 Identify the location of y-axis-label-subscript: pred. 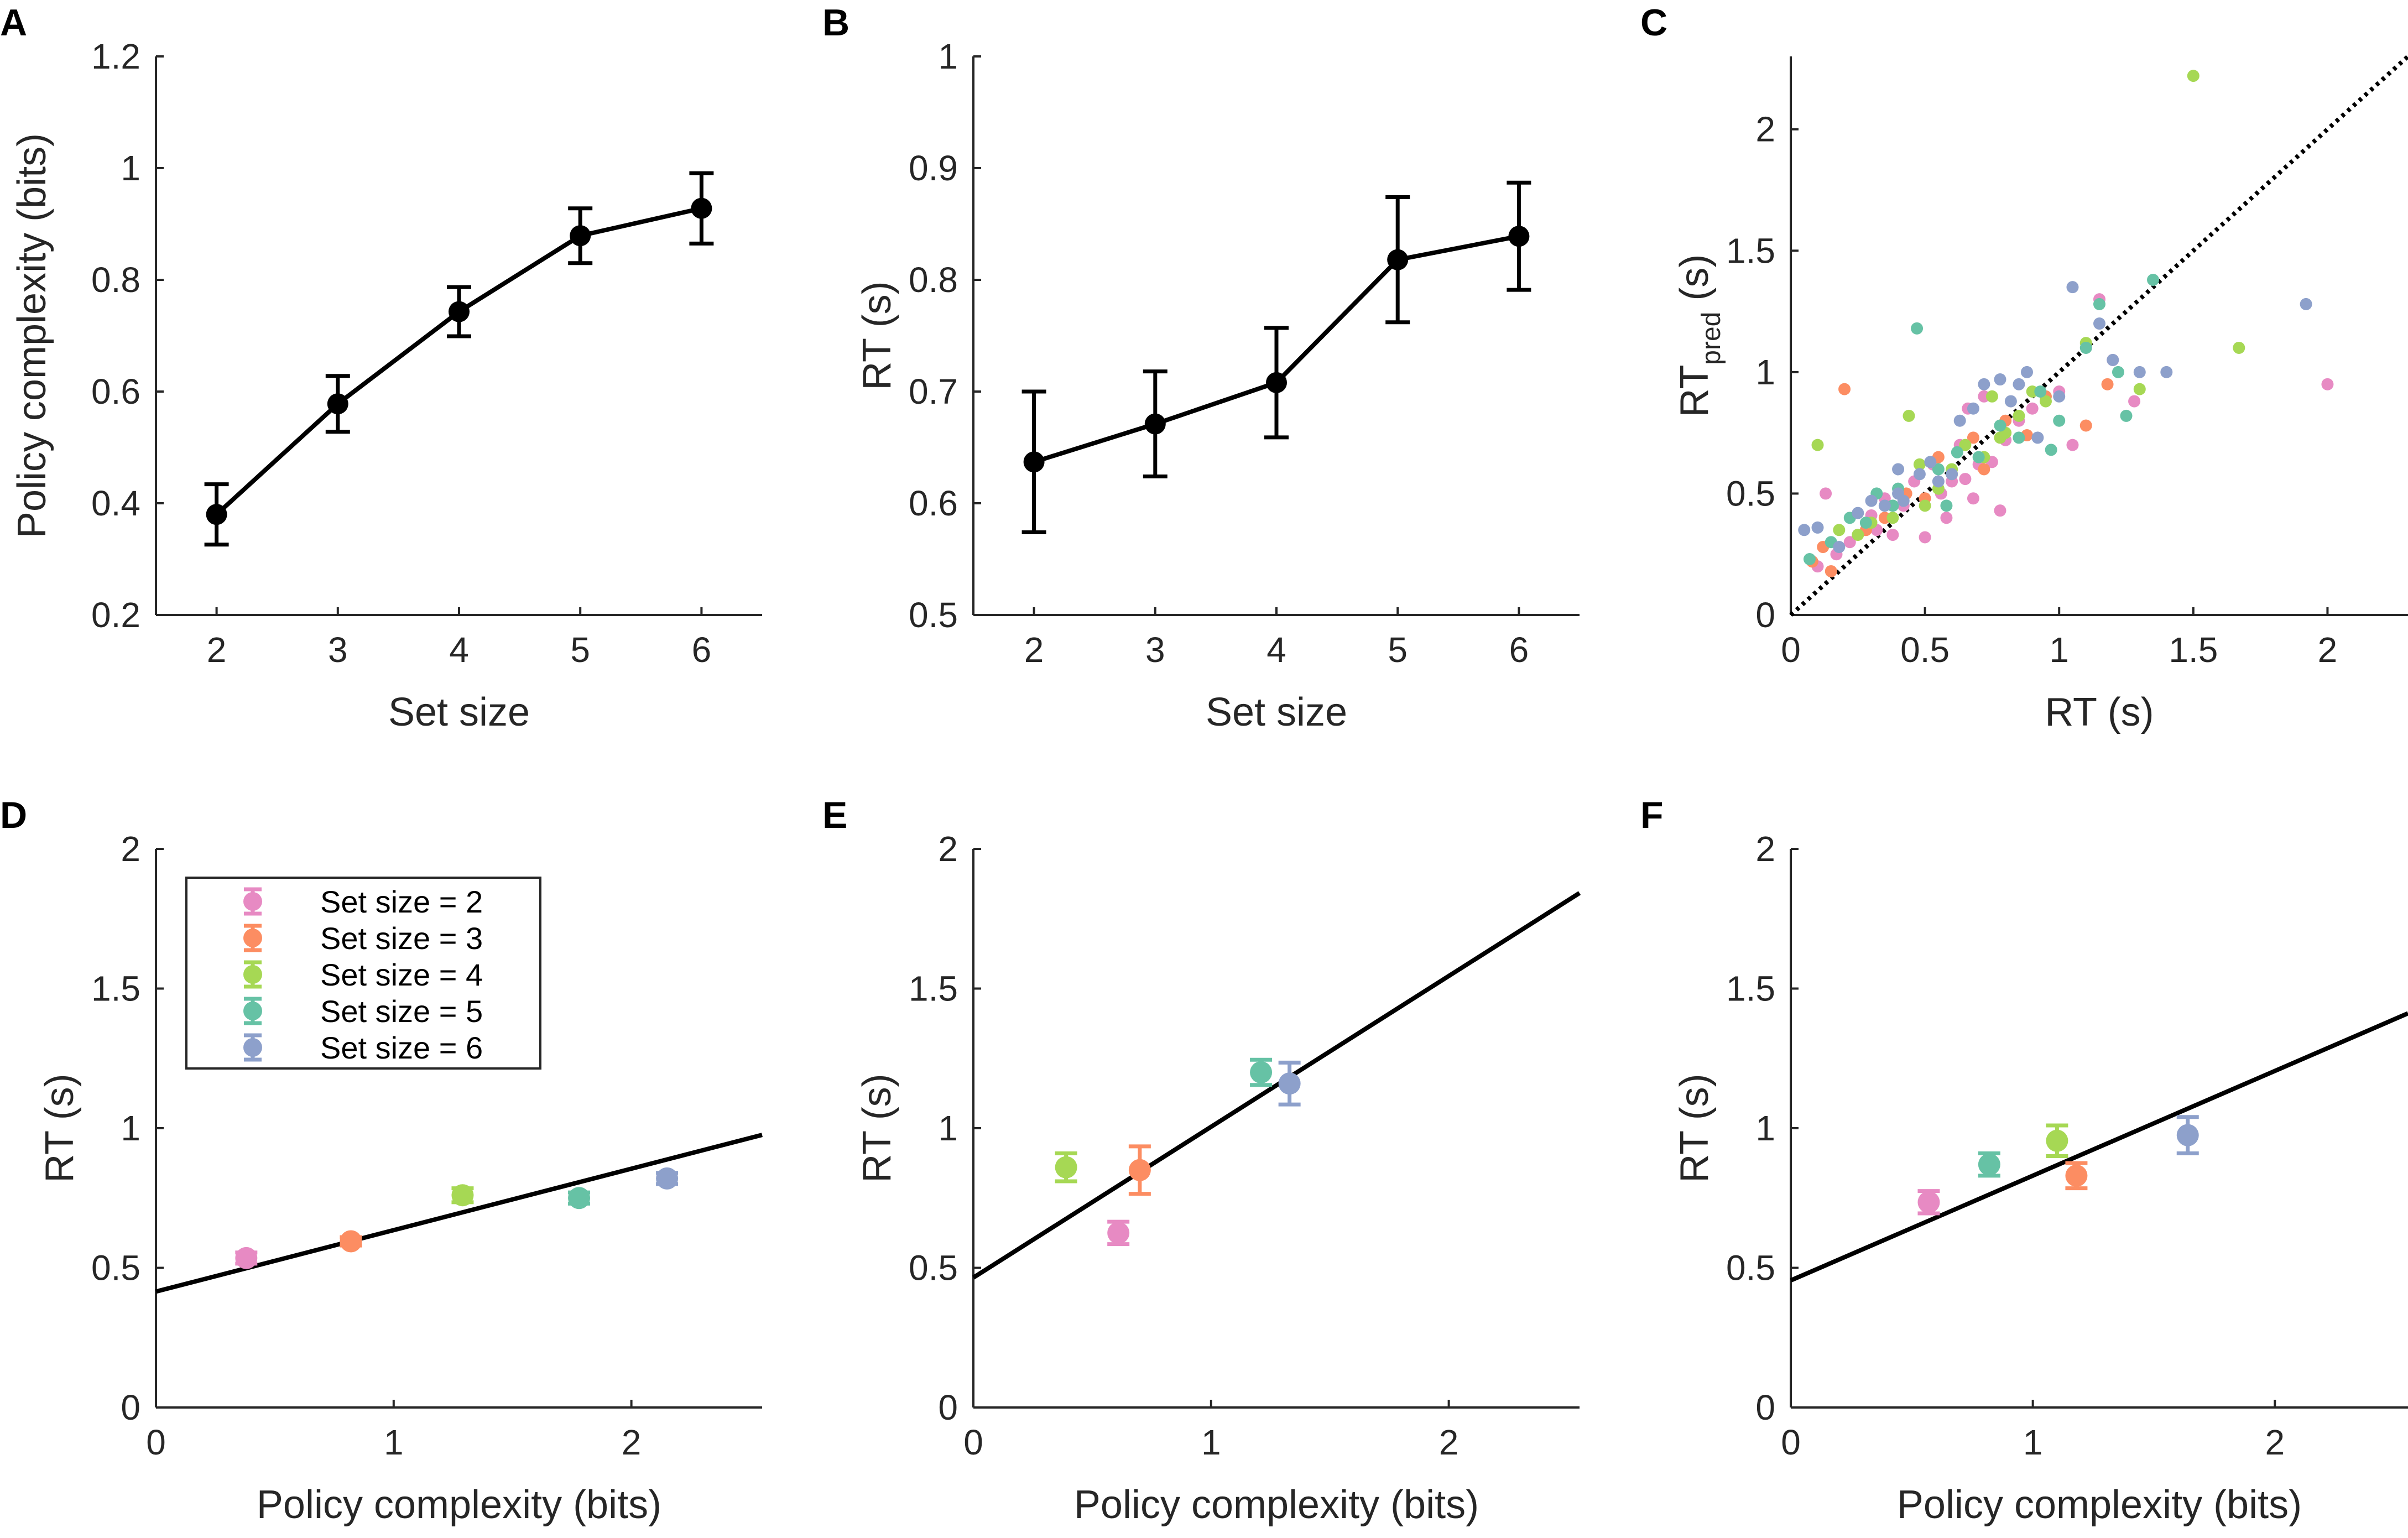
(1712, 338).